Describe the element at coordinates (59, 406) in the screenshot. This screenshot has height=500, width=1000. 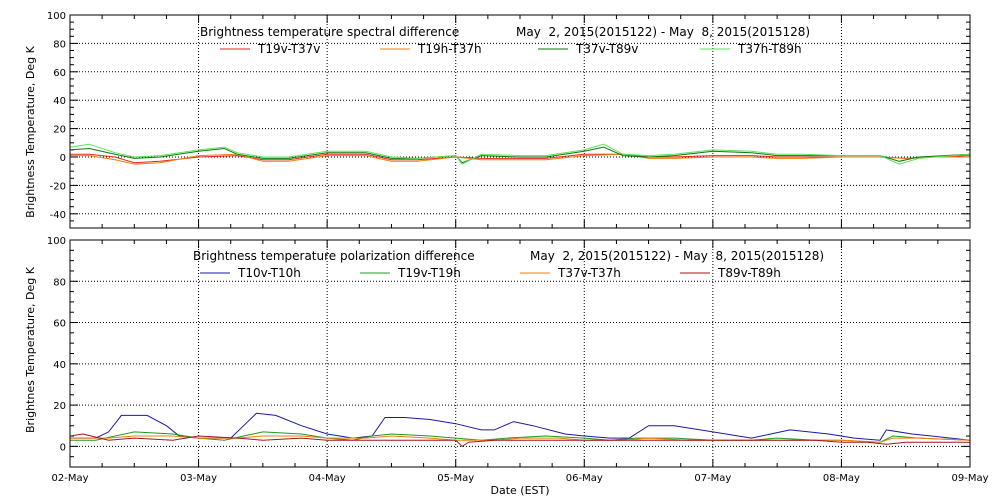
I see `polarization-y-tick-label: 20` at that location.